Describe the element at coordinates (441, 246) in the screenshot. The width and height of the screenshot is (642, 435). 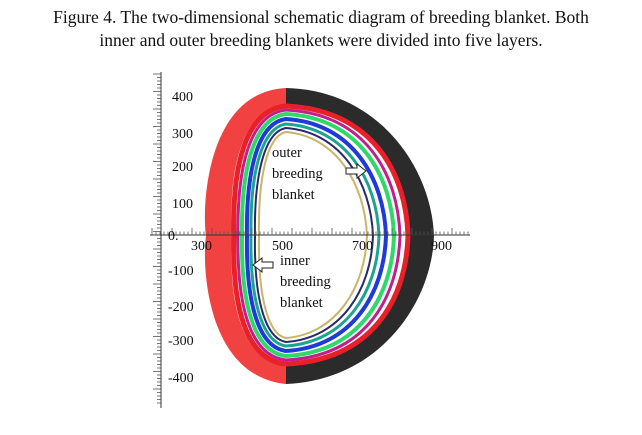
I see `x-tick-900: 900` at that location.